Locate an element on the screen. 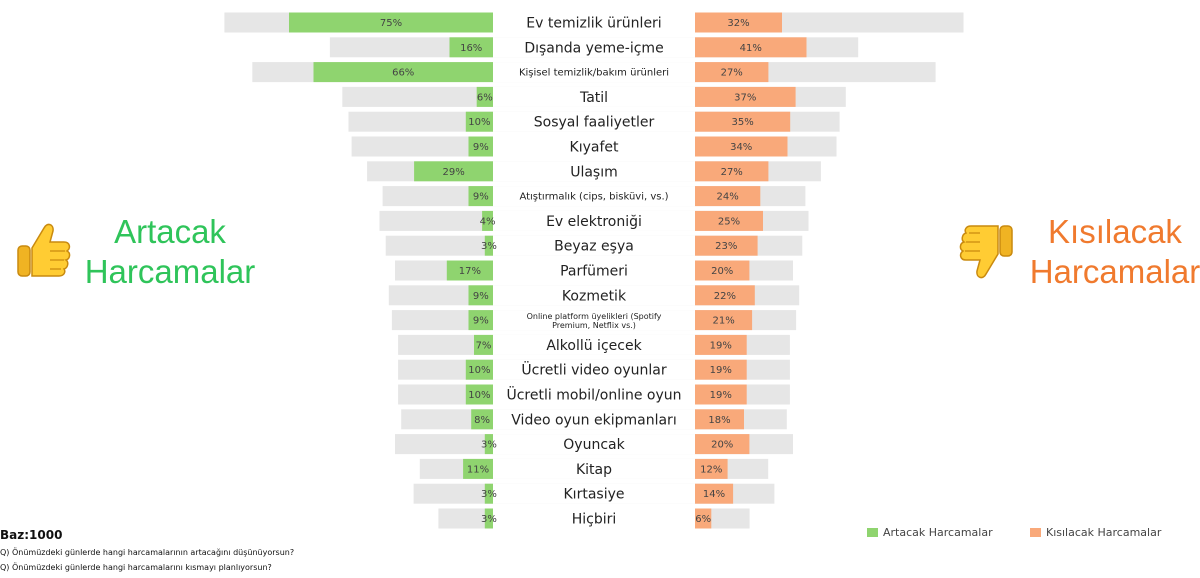 This screenshot has width=1200, height=578. category-label: Tatil is located at coordinates (593, 98).